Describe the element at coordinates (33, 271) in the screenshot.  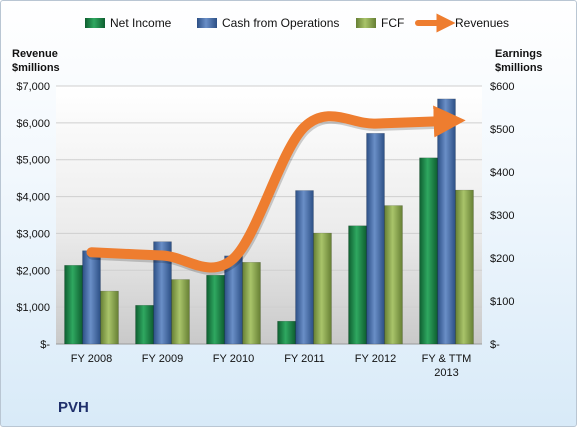
I see `left-tick-label: $2,000` at that location.